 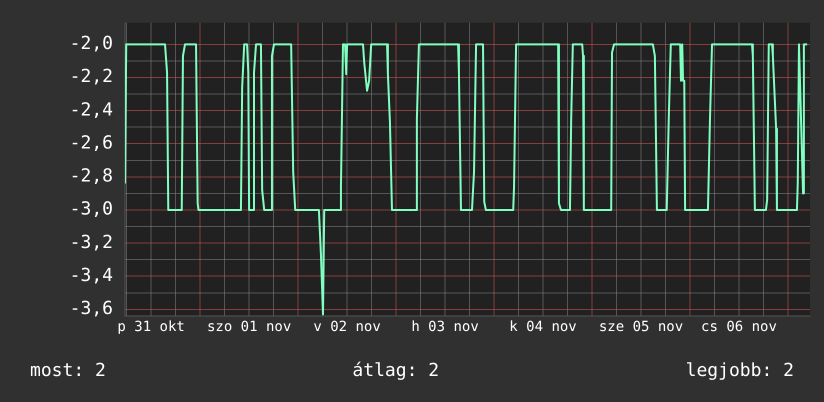 I want to click on text: legjobb: 2, so click(x=740, y=370).